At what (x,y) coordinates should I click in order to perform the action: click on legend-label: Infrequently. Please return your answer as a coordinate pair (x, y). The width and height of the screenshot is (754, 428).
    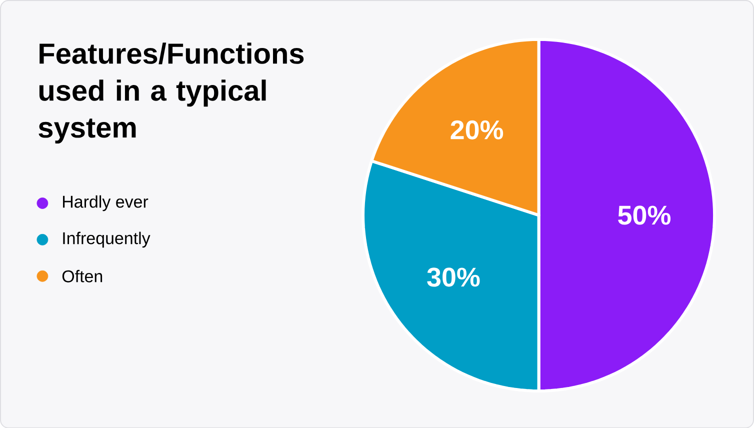
    Looking at the image, I should click on (106, 240).